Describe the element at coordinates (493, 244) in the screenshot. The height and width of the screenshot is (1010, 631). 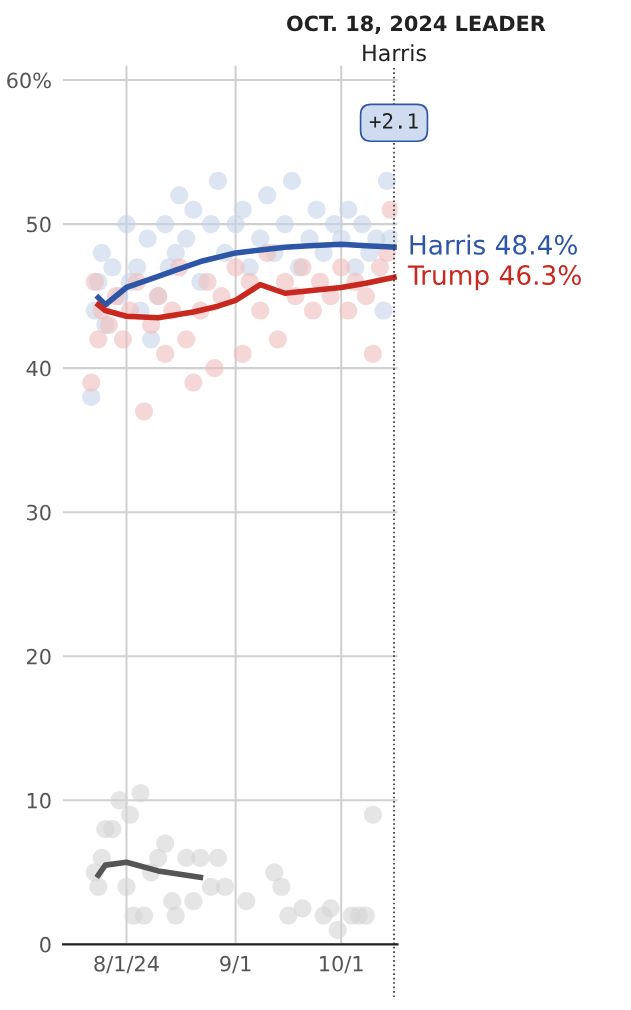
I see `series-label: Harris 48.4%` at that location.